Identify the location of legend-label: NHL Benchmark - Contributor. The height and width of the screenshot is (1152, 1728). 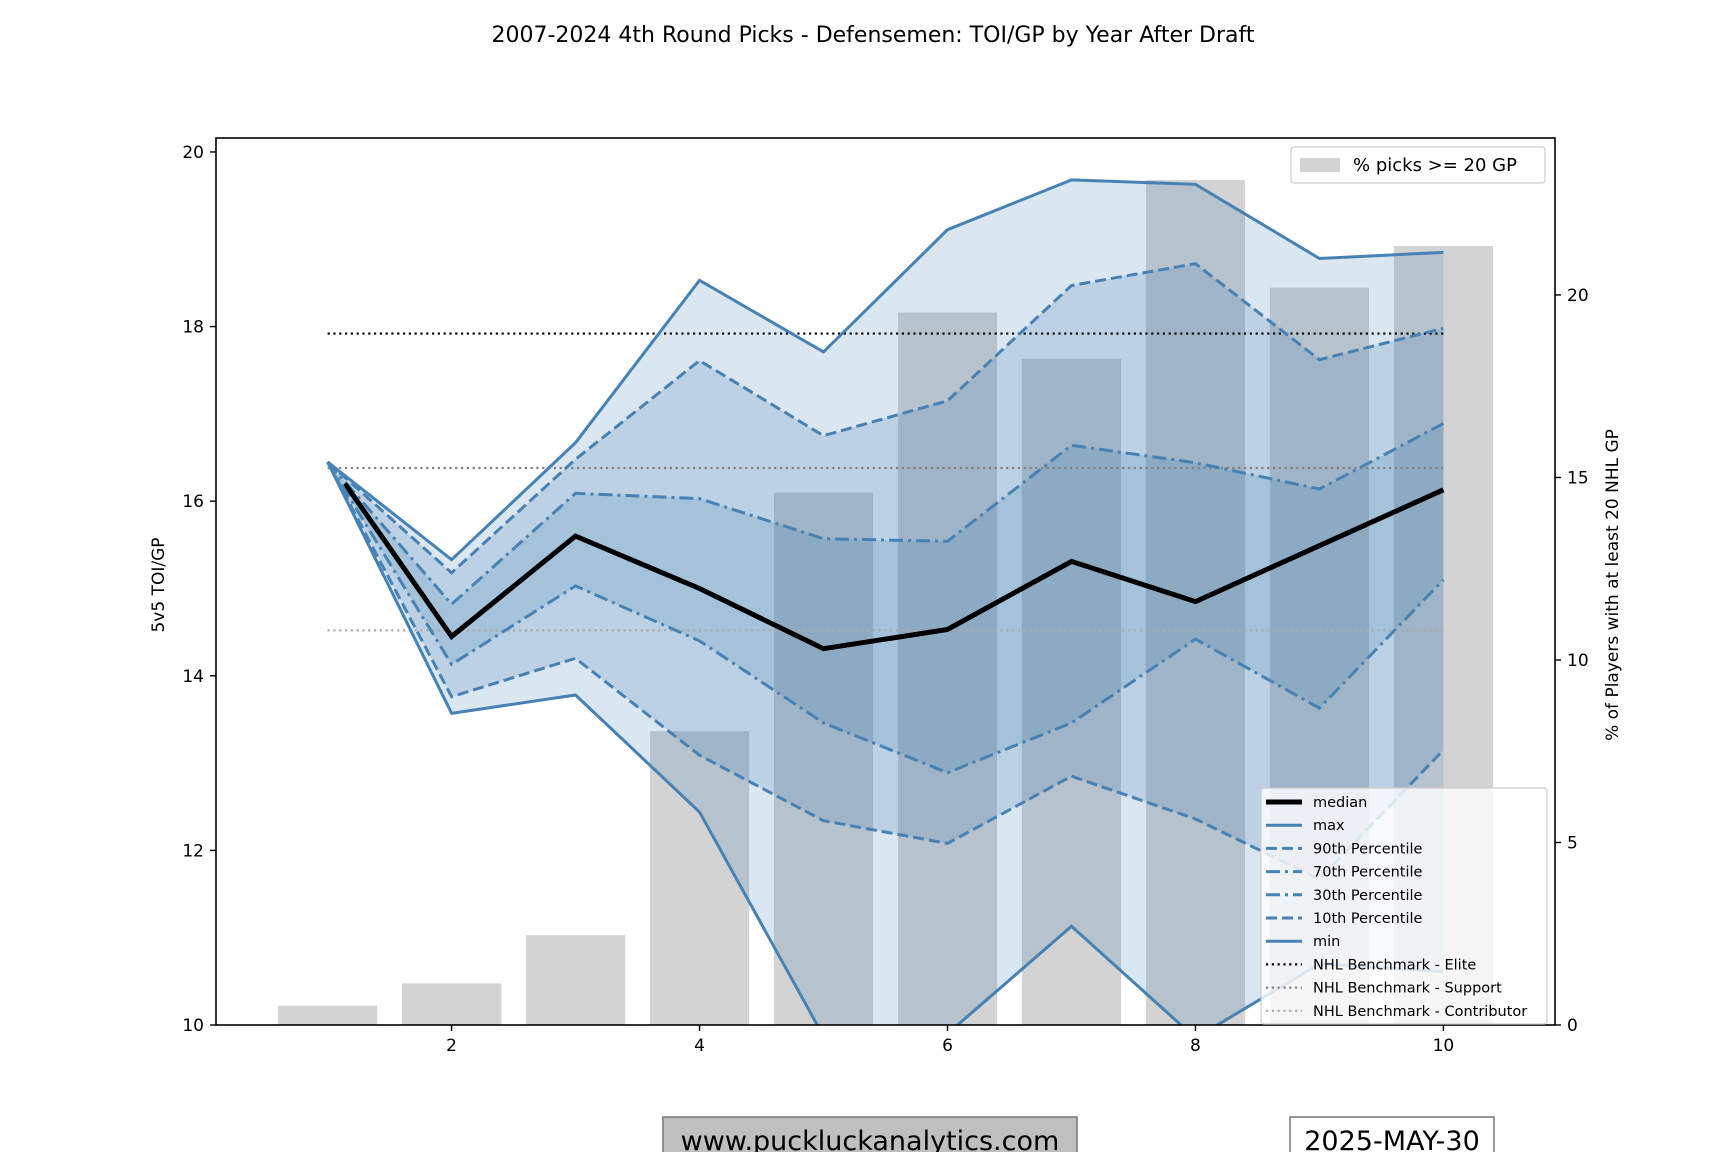
(1420, 1012).